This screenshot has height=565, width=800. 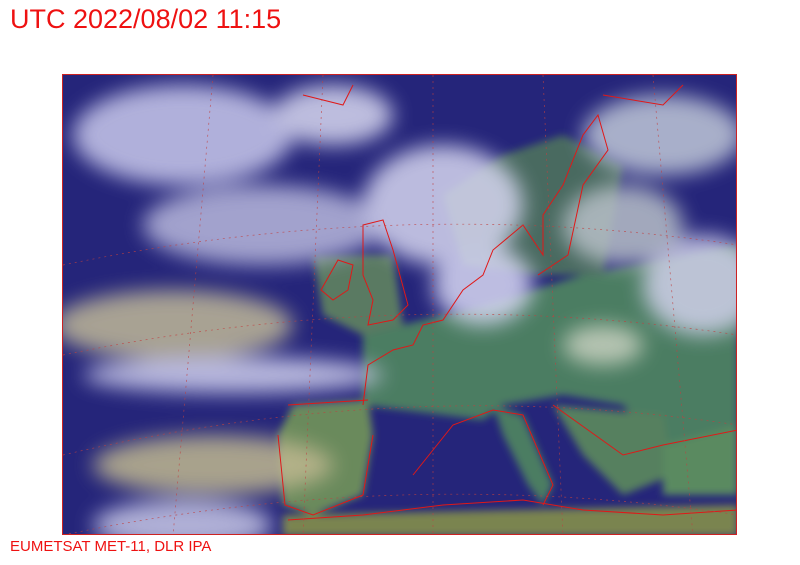 I want to click on timestamp-title: UTC 2022/08/02 11:15, so click(x=146, y=19).